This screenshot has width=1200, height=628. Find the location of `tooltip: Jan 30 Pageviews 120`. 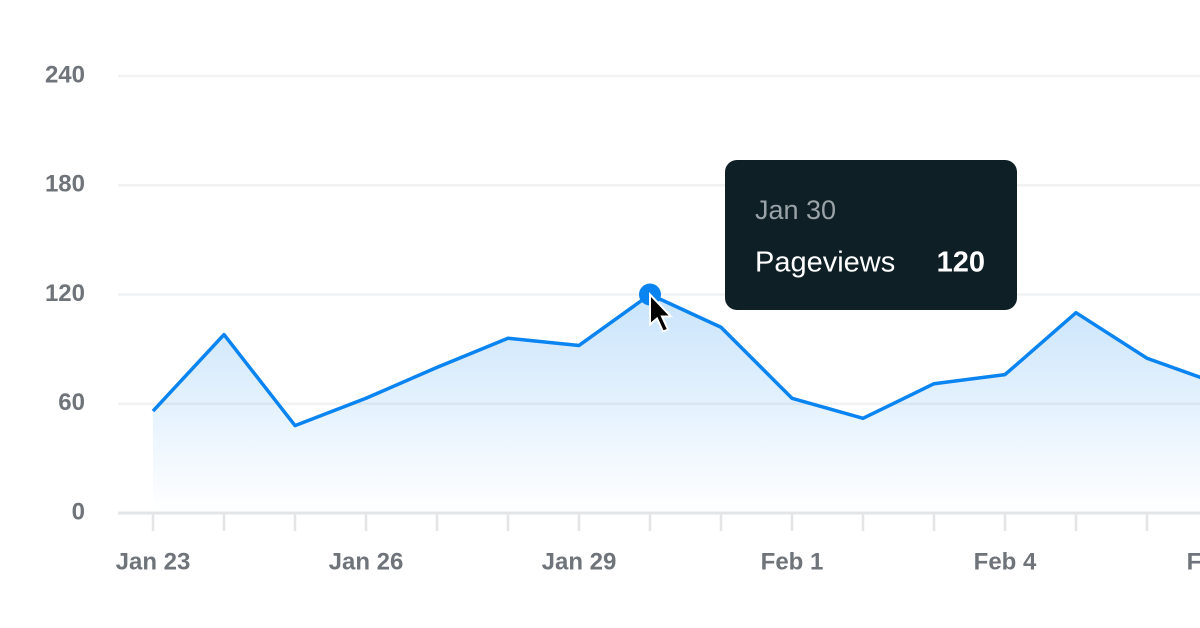

tooltip: Jan 30 Pageviews 120 is located at coordinates (871, 235).